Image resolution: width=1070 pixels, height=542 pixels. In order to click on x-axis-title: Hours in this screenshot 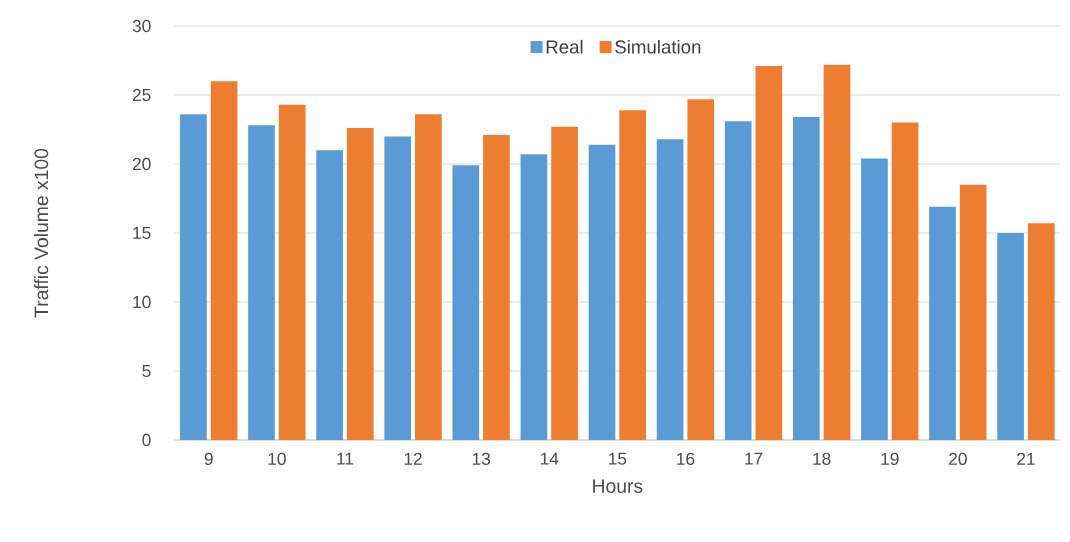, I will do `click(618, 486)`.